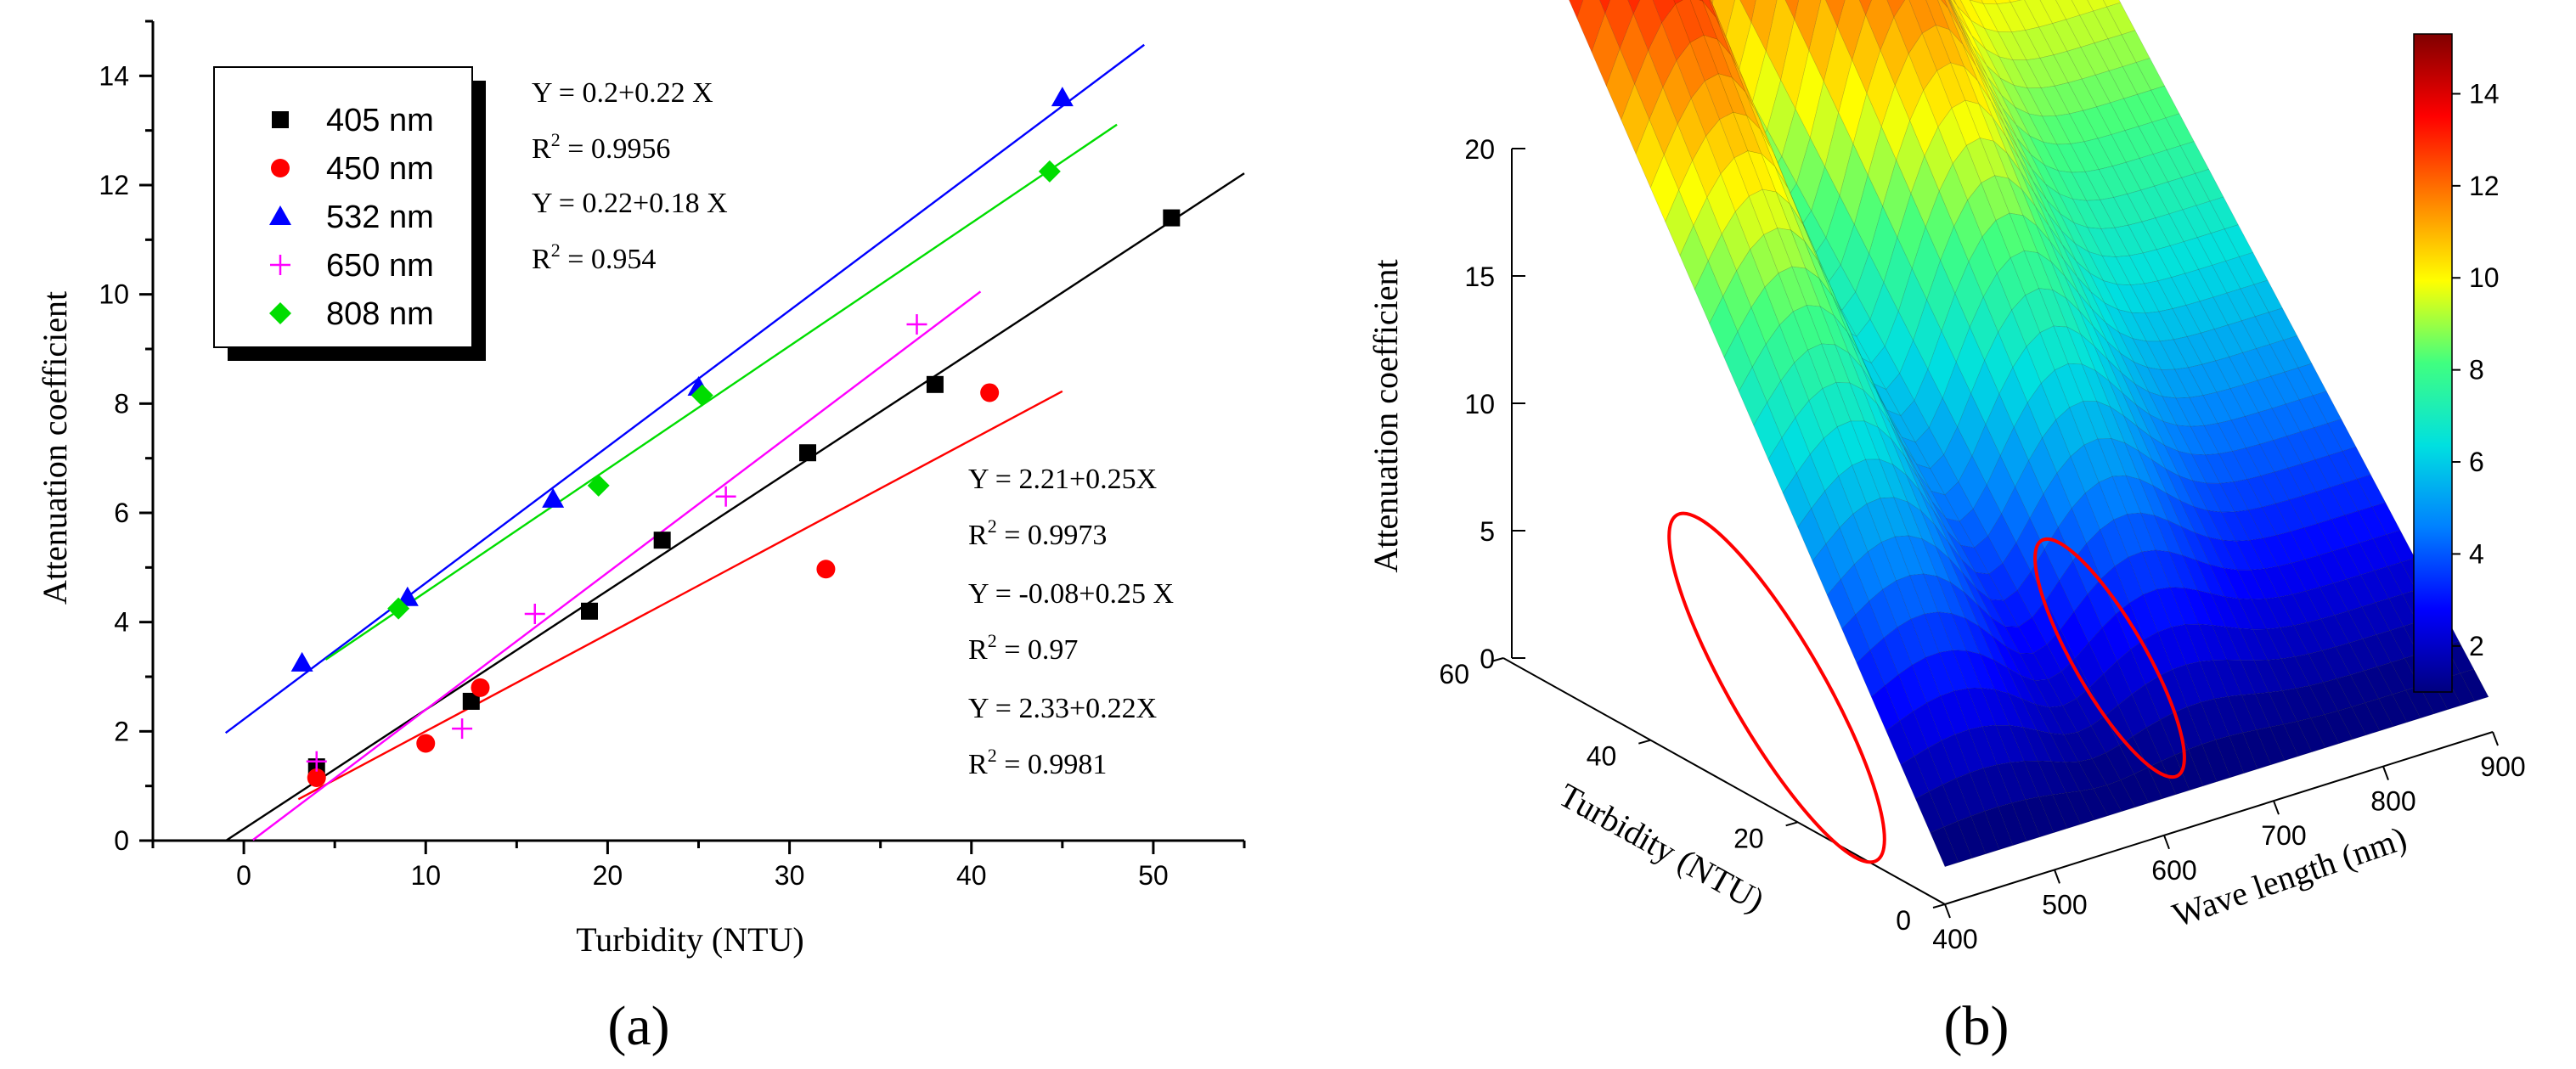 The height and width of the screenshot is (1069, 2576). What do you see at coordinates (380, 314) in the screenshot?
I see `legend-label: 808 nm` at bounding box center [380, 314].